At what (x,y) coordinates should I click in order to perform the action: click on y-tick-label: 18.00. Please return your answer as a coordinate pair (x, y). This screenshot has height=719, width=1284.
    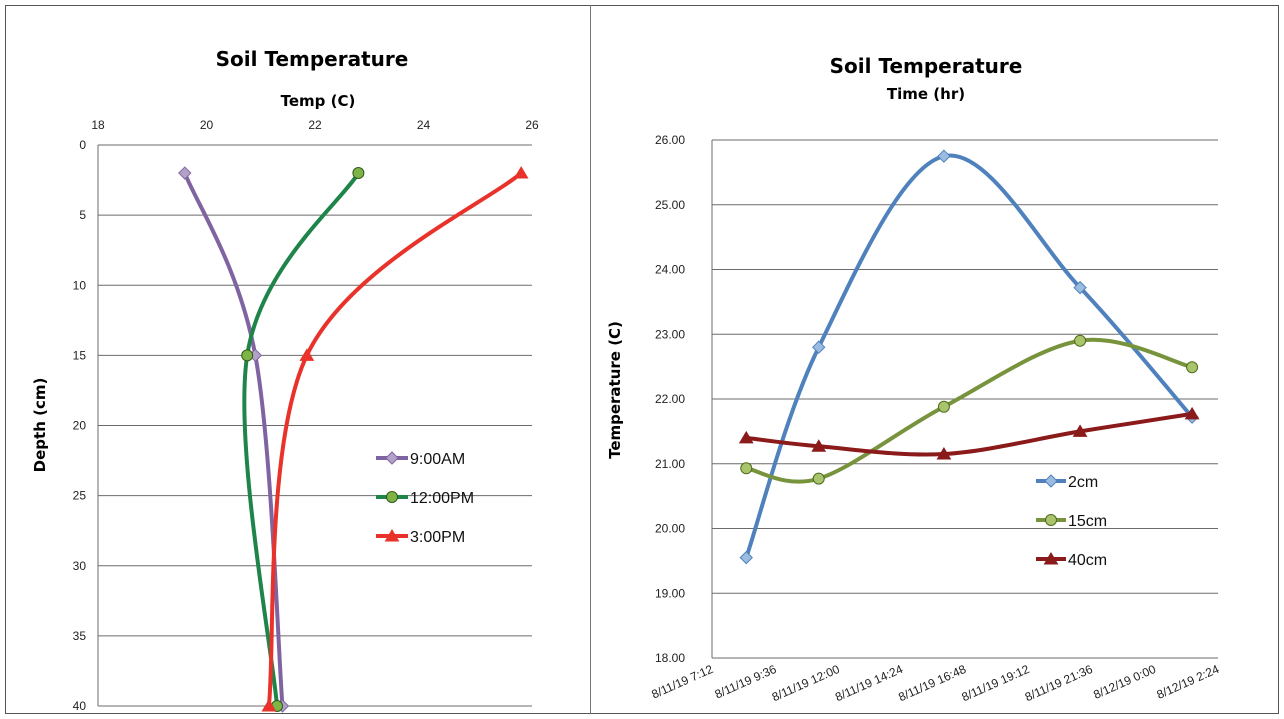
    Looking at the image, I should click on (670, 658).